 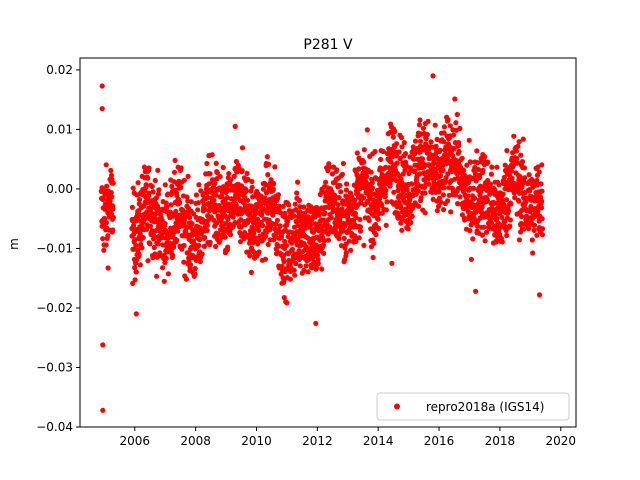 I want to click on x-tick-label: 2020, so click(x=561, y=441).